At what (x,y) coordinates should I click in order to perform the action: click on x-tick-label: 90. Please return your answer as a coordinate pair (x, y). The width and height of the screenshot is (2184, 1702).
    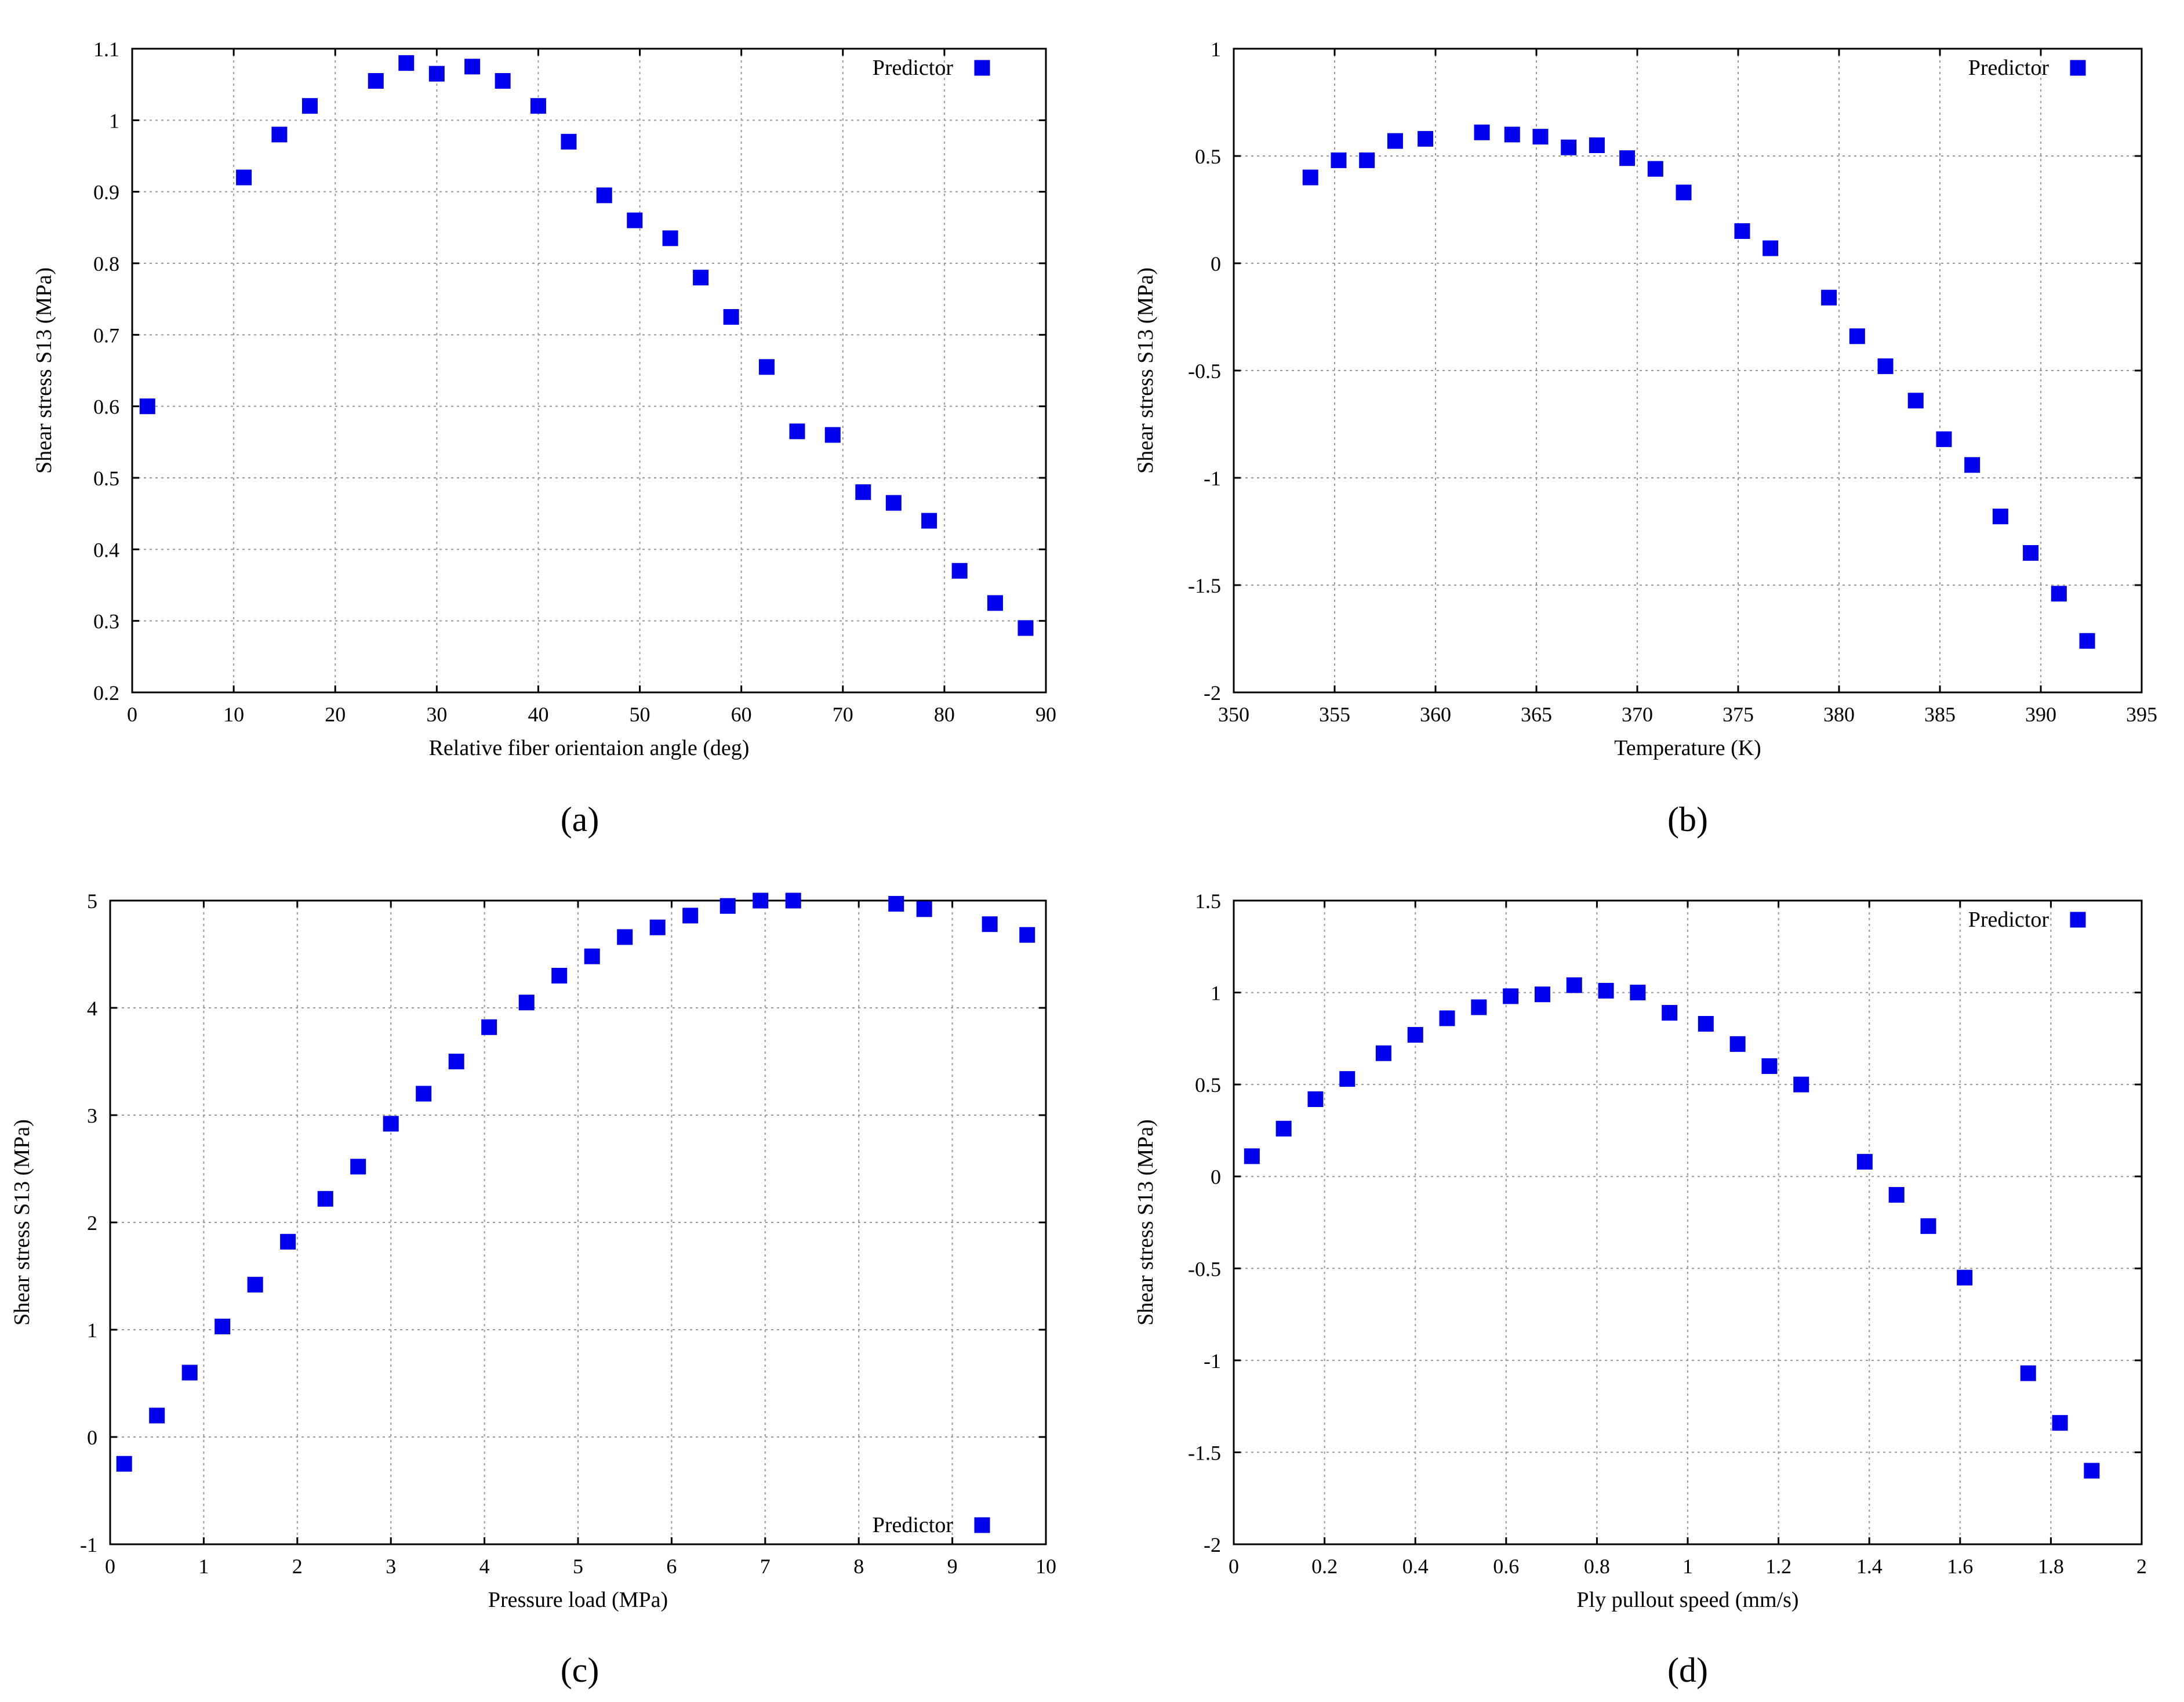
    Looking at the image, I should click on (1045, 714).